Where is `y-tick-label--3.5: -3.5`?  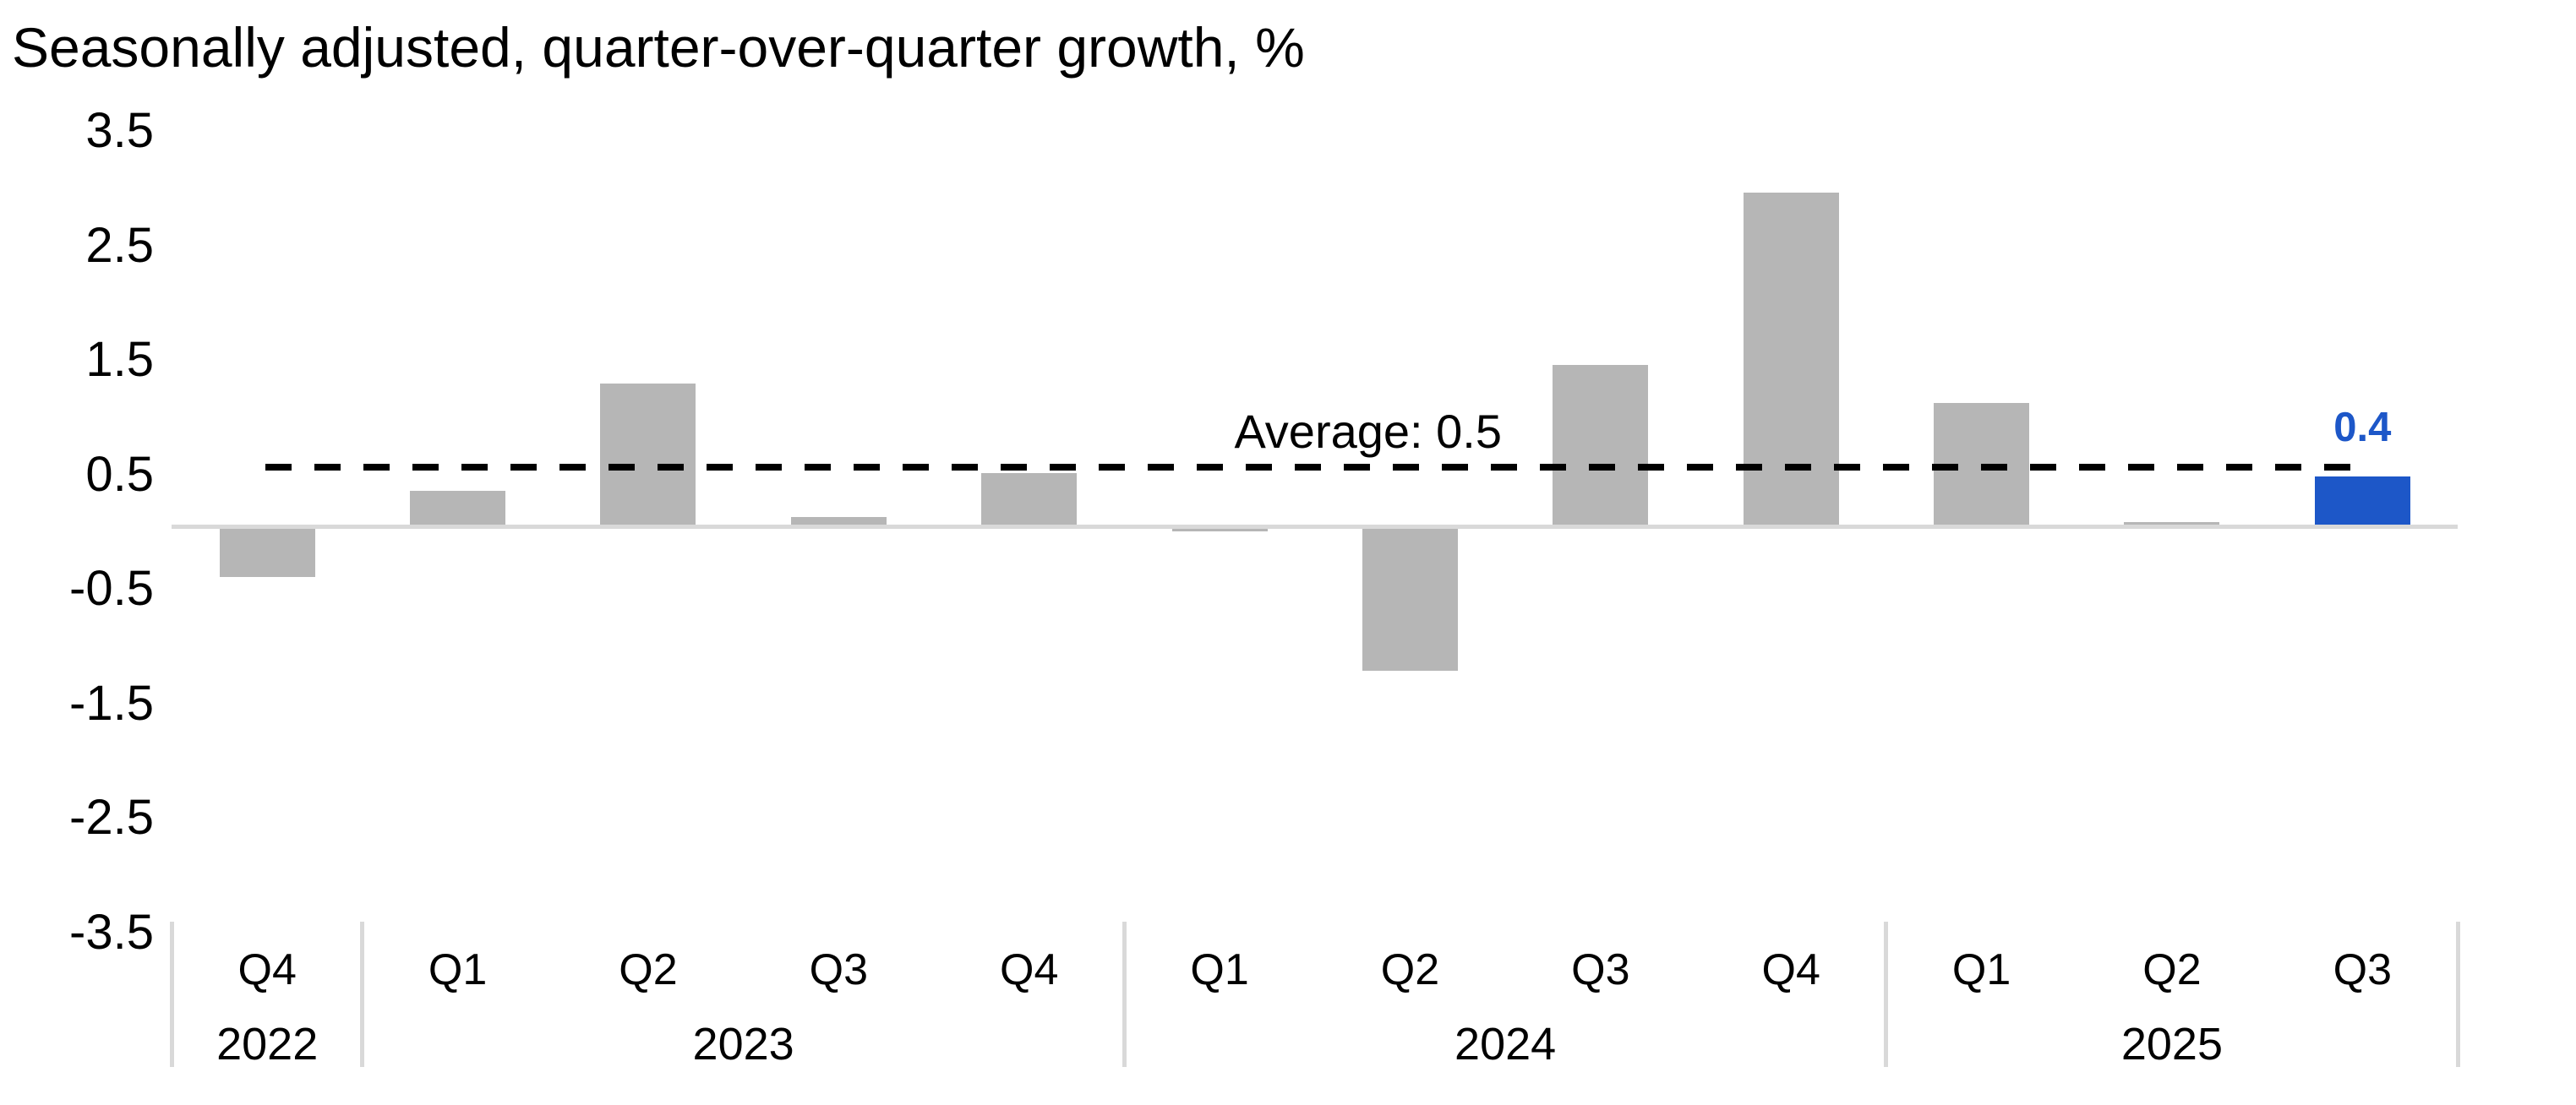 y-tick-label--3.5: -3.5 is located at coordinates (112, 932).